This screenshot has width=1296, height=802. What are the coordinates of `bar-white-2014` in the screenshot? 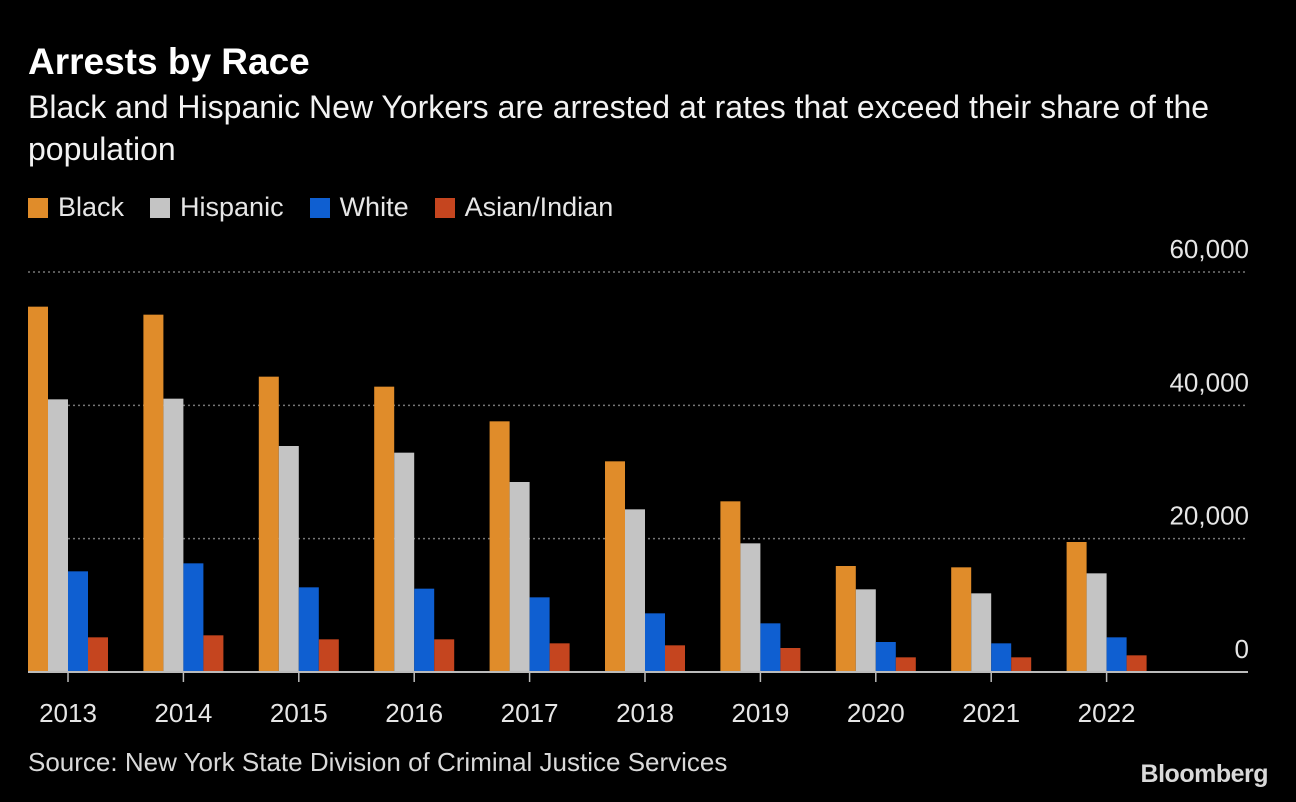 It's located at (193, 617).